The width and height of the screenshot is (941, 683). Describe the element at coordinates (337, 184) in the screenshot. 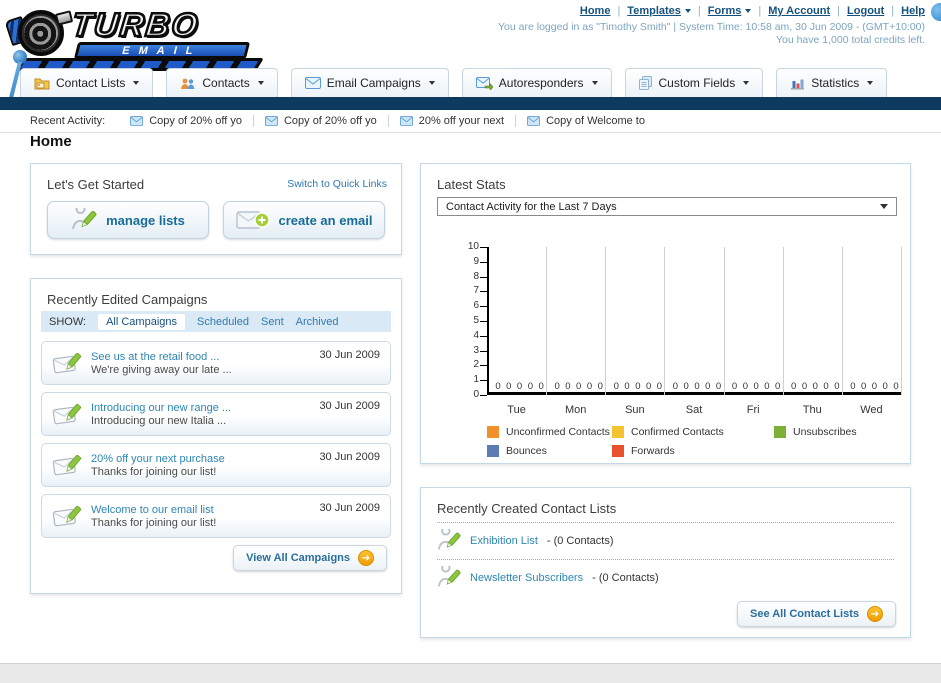

I see `switch-to-quick-links: Switch to Quick Links` at that location.